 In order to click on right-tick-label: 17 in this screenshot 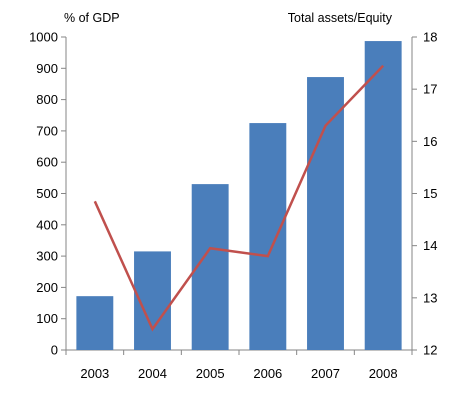, I will do `click(430, 89)`.